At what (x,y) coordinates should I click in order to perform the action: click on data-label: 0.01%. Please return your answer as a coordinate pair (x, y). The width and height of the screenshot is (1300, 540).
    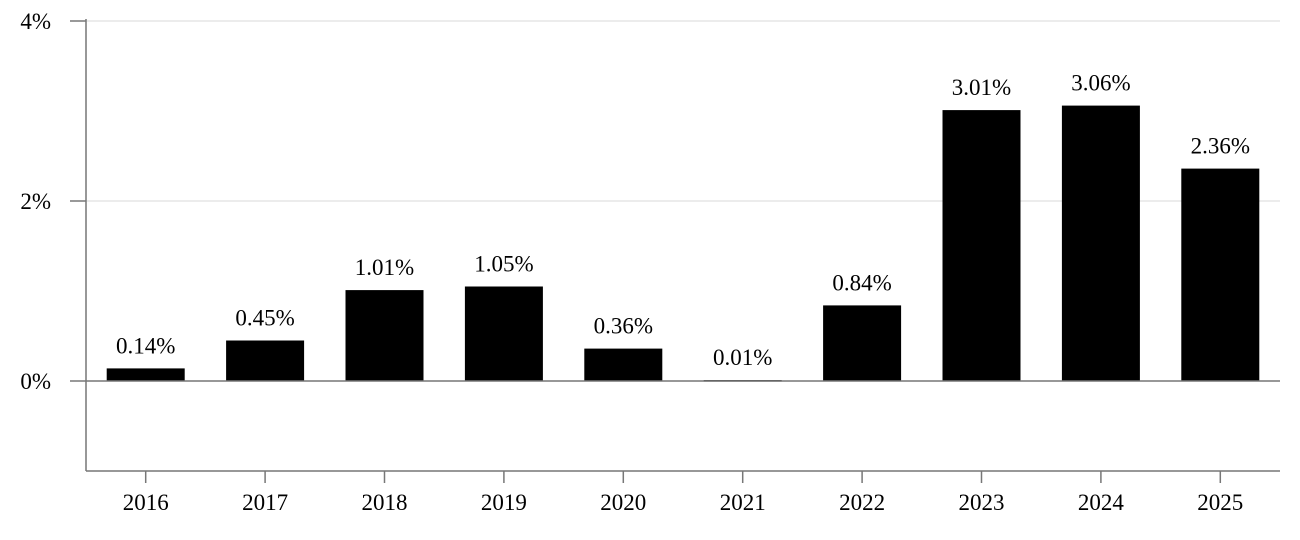
    Looking at the image, I should click on (742, 357).